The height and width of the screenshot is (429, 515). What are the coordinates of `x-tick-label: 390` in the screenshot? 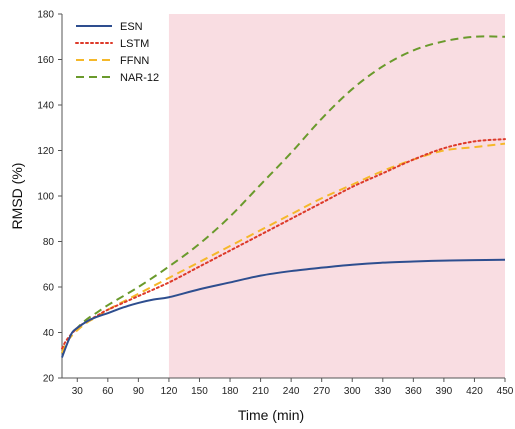 It's located at (444, 391).